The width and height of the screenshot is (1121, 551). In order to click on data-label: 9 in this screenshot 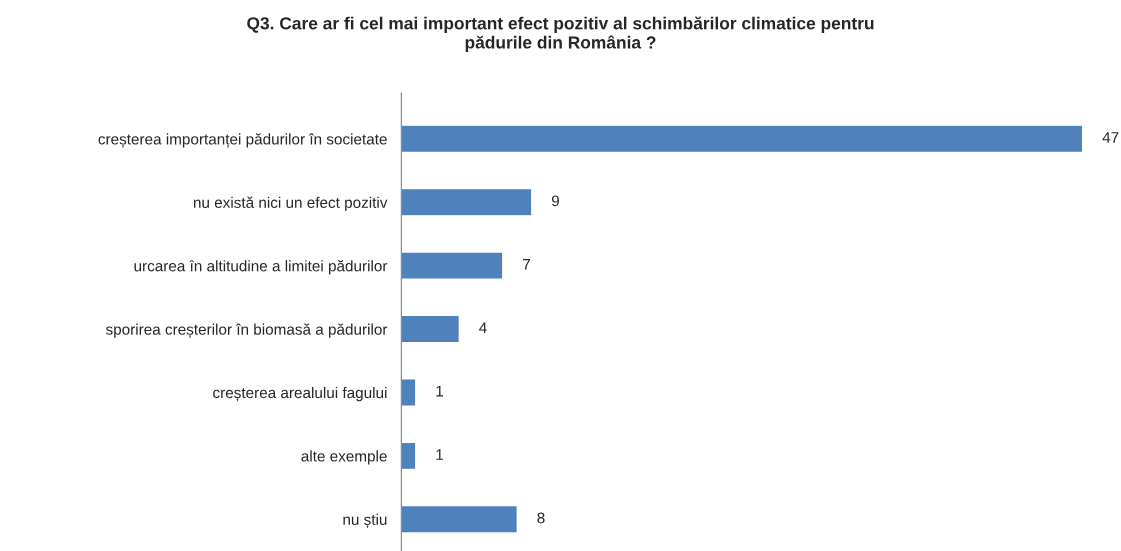, I will do `click(555, 201)`.